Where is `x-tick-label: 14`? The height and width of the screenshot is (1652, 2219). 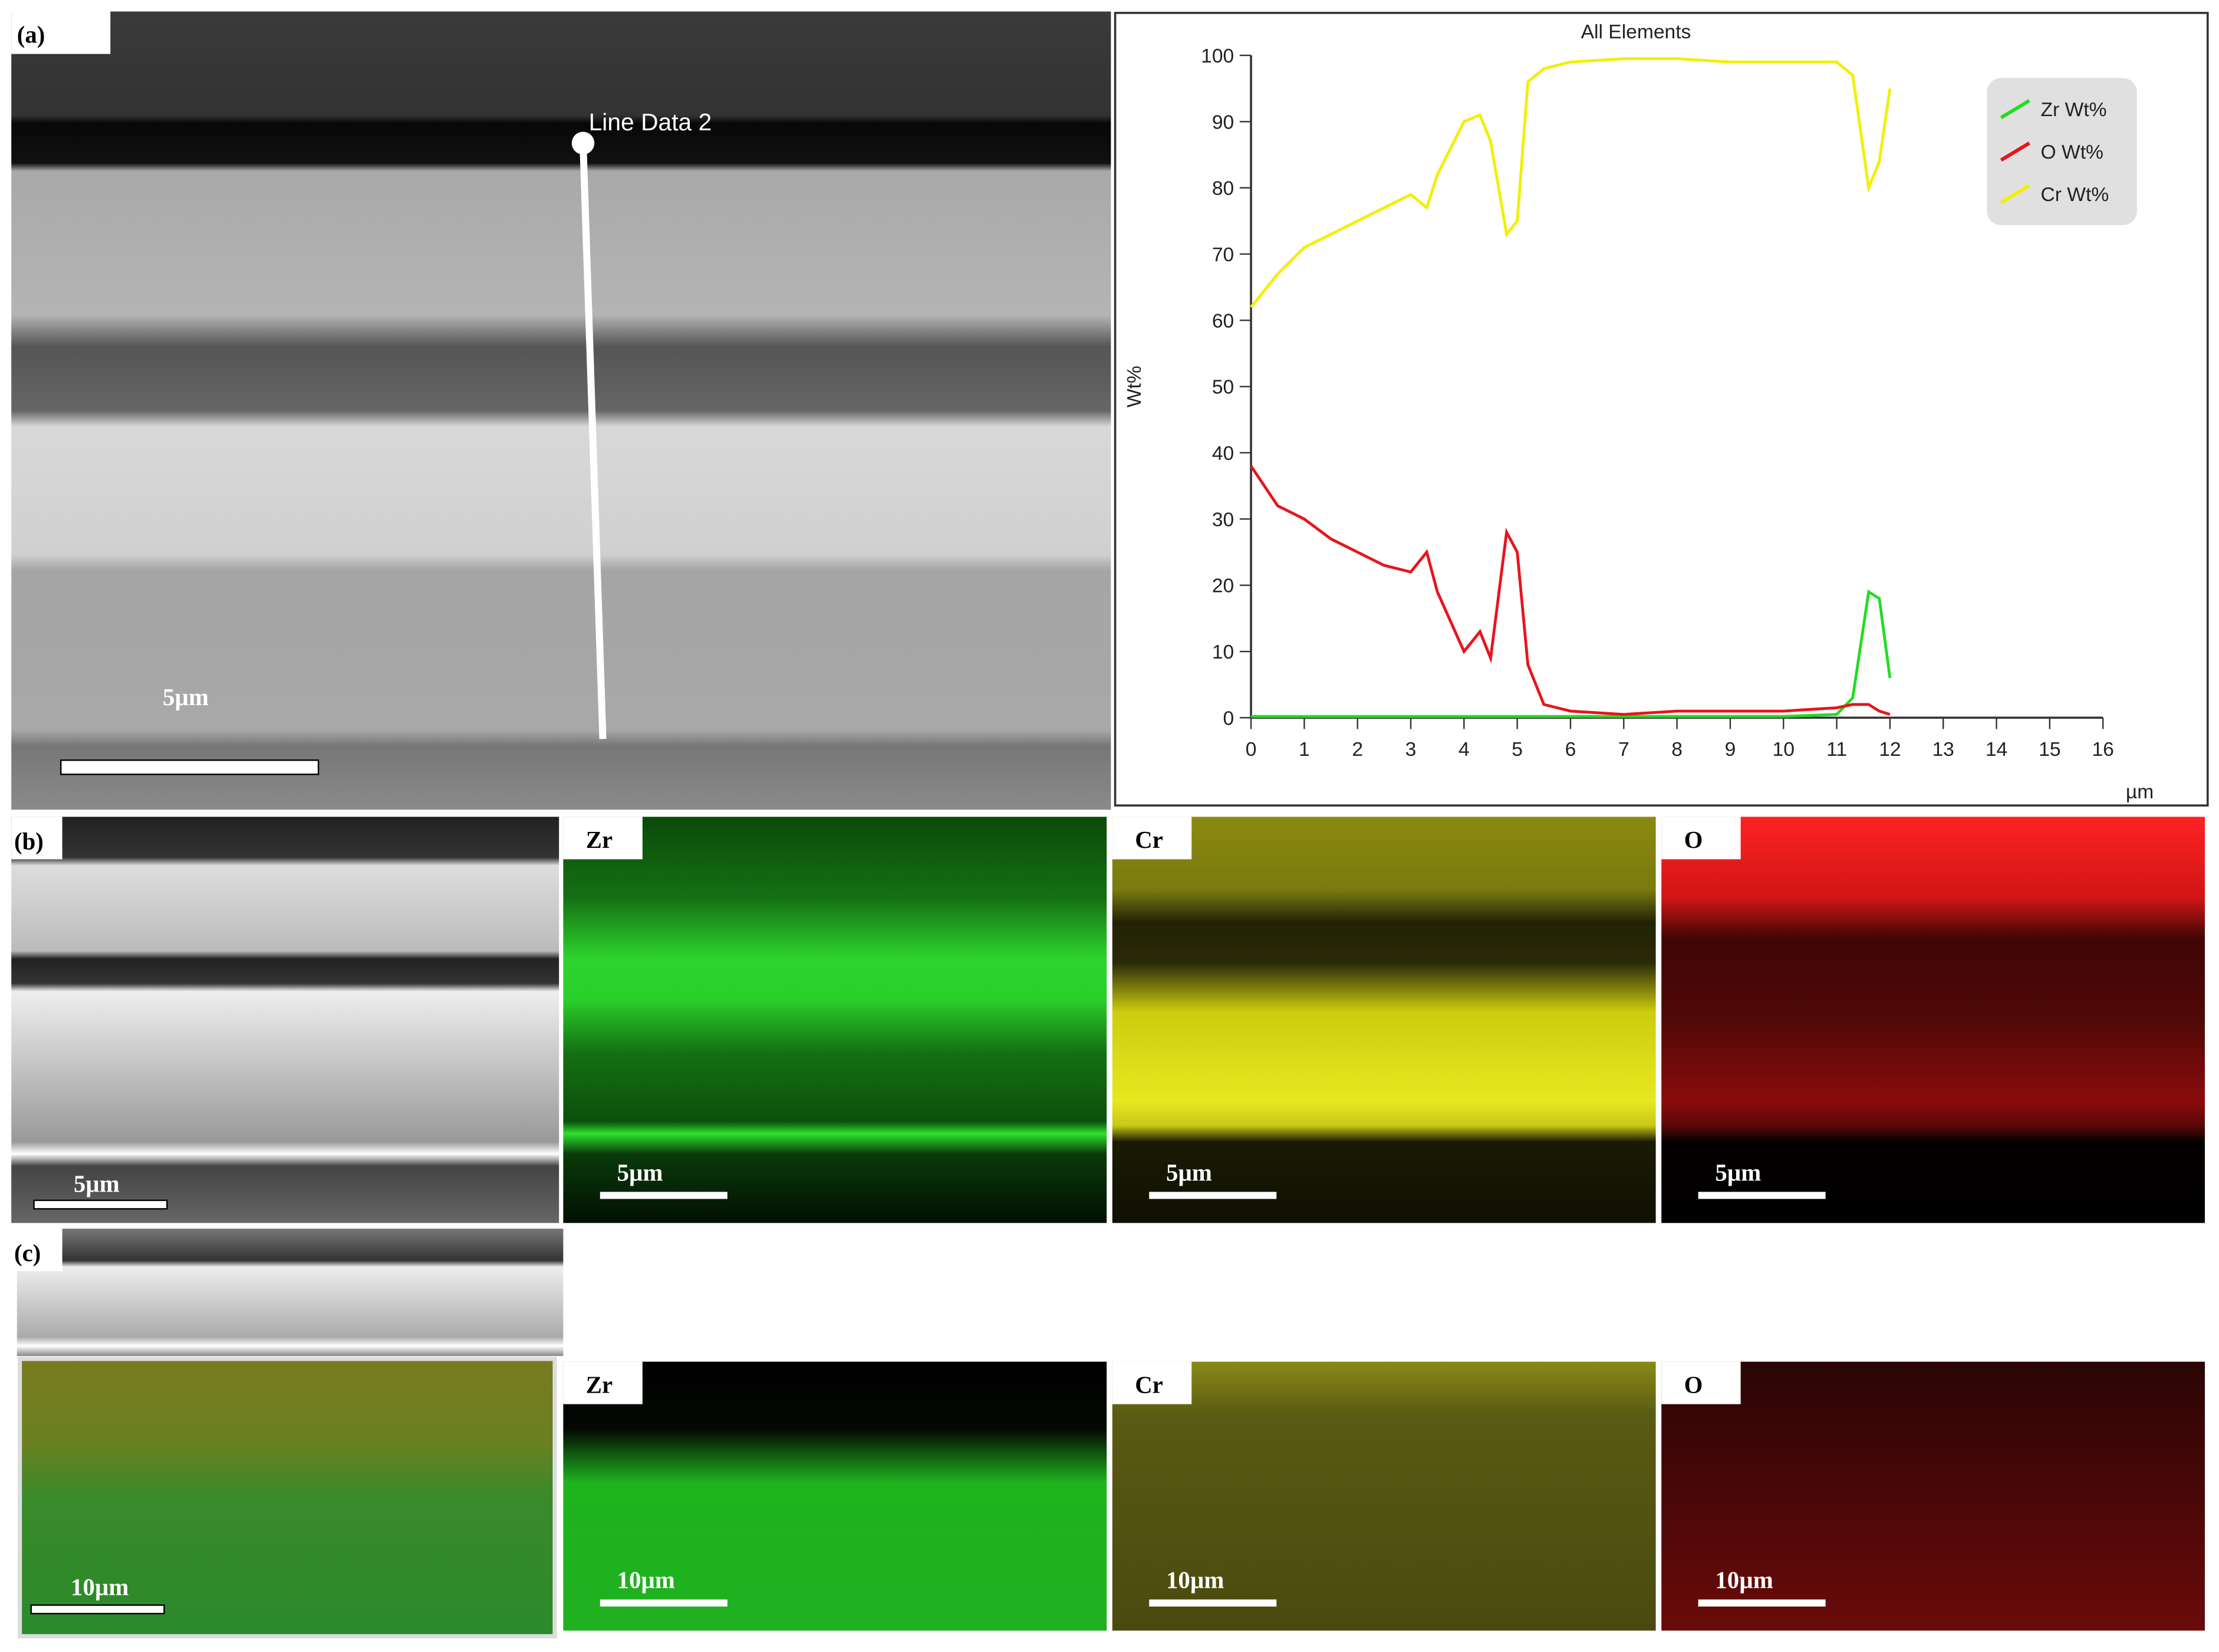 x-tick-label: 14 is located at coordinates (1996, 750).